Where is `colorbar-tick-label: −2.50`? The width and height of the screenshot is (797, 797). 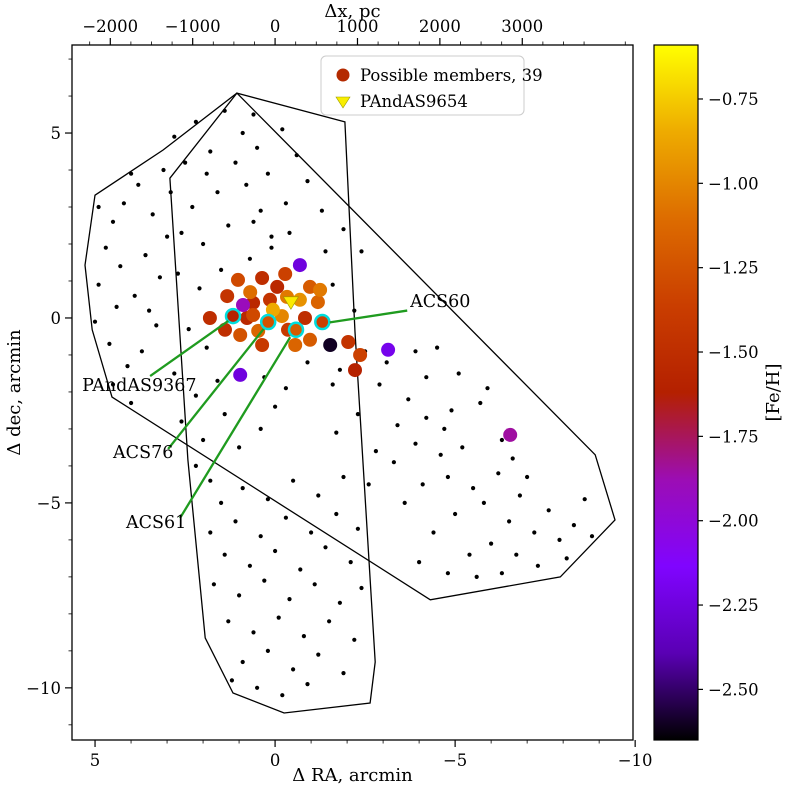 colorbar-tick-label: −2.50 is located at coordinates (733, 689).